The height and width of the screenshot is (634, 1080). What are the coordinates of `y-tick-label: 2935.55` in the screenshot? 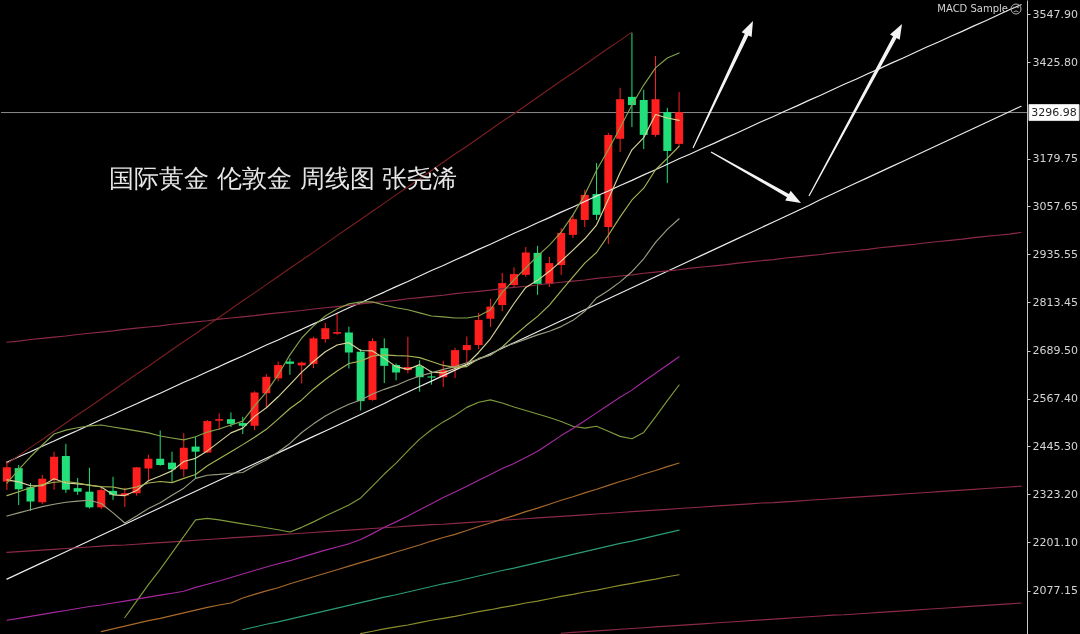 It's located at (1055, 254).